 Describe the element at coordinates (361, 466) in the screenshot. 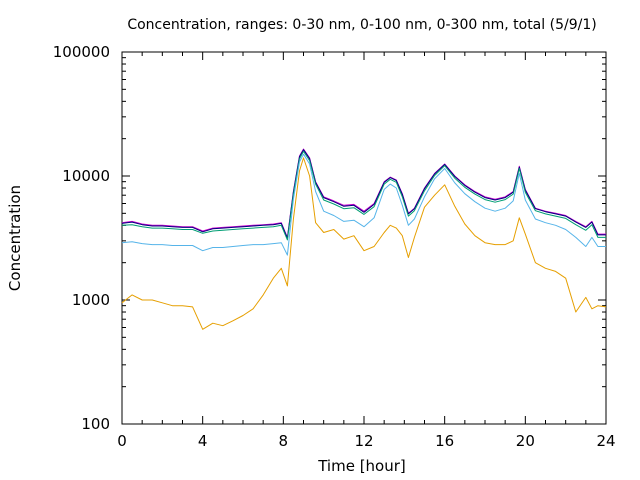

I see `x-axis-label: Time [hour]` at that location.